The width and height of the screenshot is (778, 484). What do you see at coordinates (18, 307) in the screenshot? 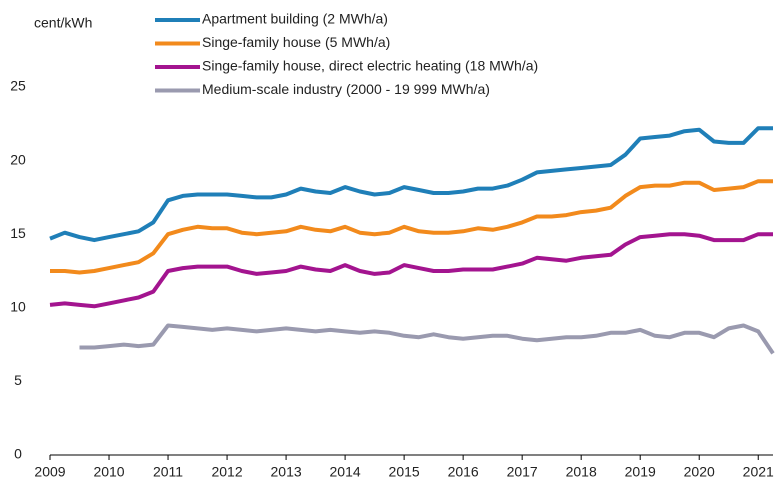
I see `y-tick-label: 10` at bounding box center [18, 307].